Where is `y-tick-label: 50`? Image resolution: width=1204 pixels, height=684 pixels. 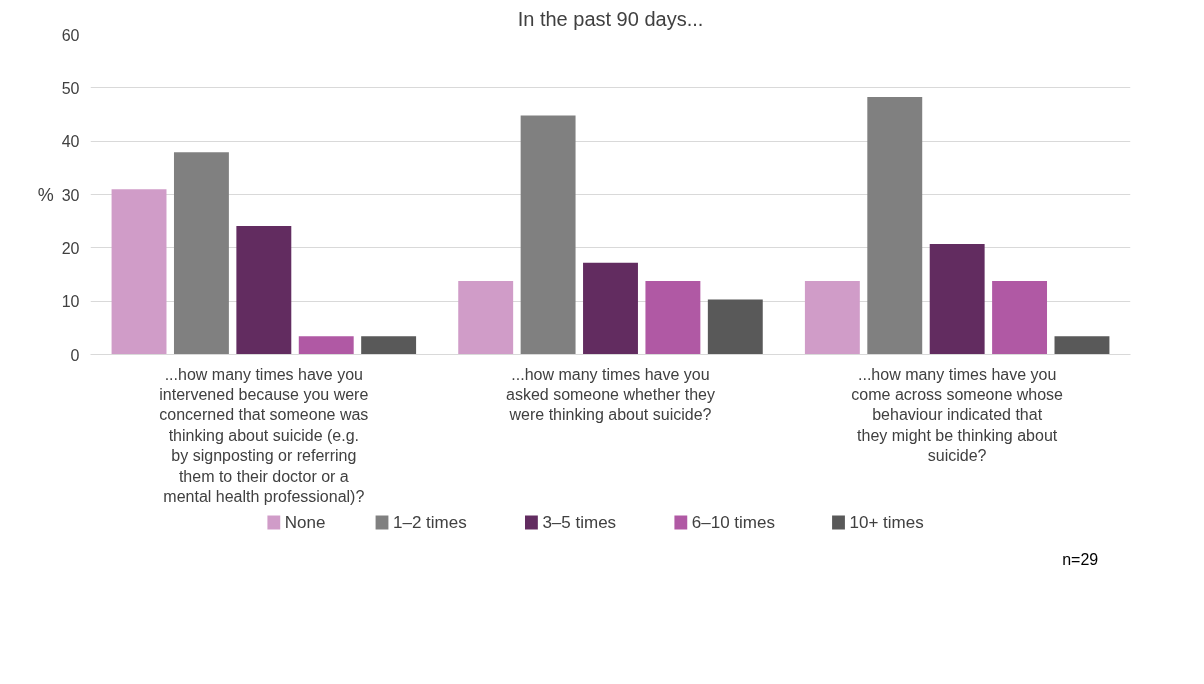
y-tick-label: 50 is located at coordinates (70, 88).